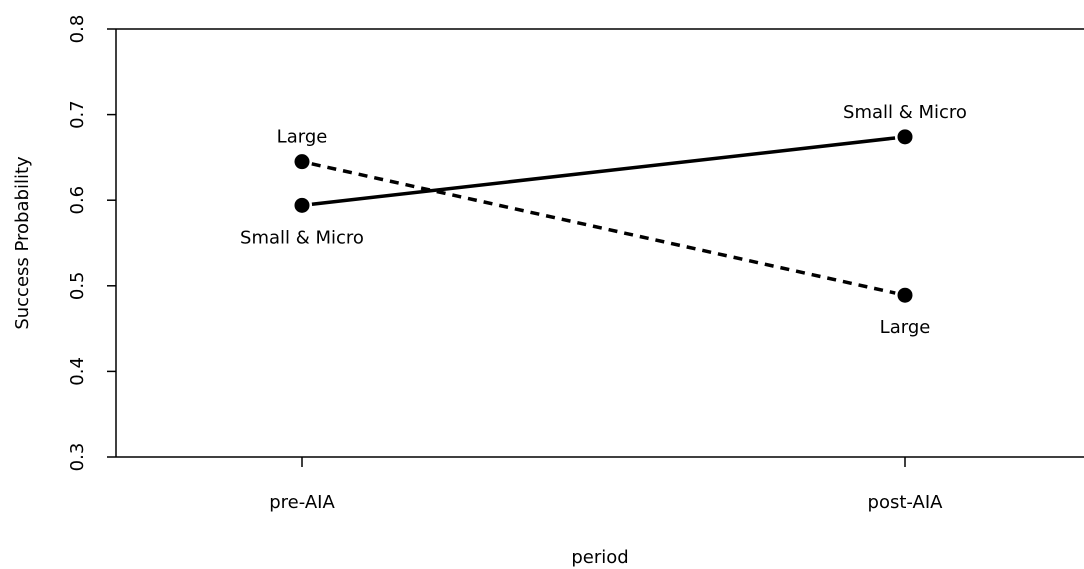  What do you see at coordinates (606, 485) in the screenshot?
I see `x-axis-ticks: pre-AIA post-AIA` at bounding box center [606, 485].